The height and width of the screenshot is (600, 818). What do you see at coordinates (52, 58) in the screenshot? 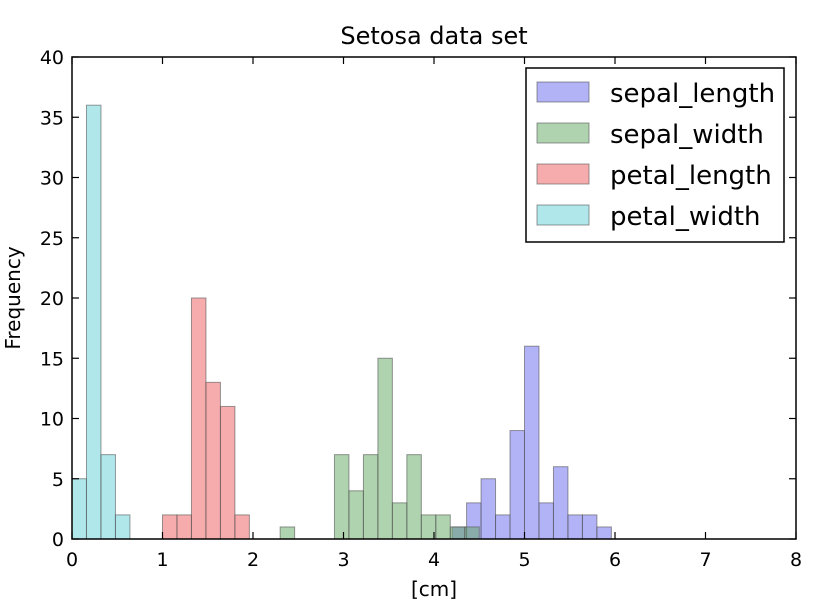
I see `y-tick-label: 40` at bounding box center [52, 58].